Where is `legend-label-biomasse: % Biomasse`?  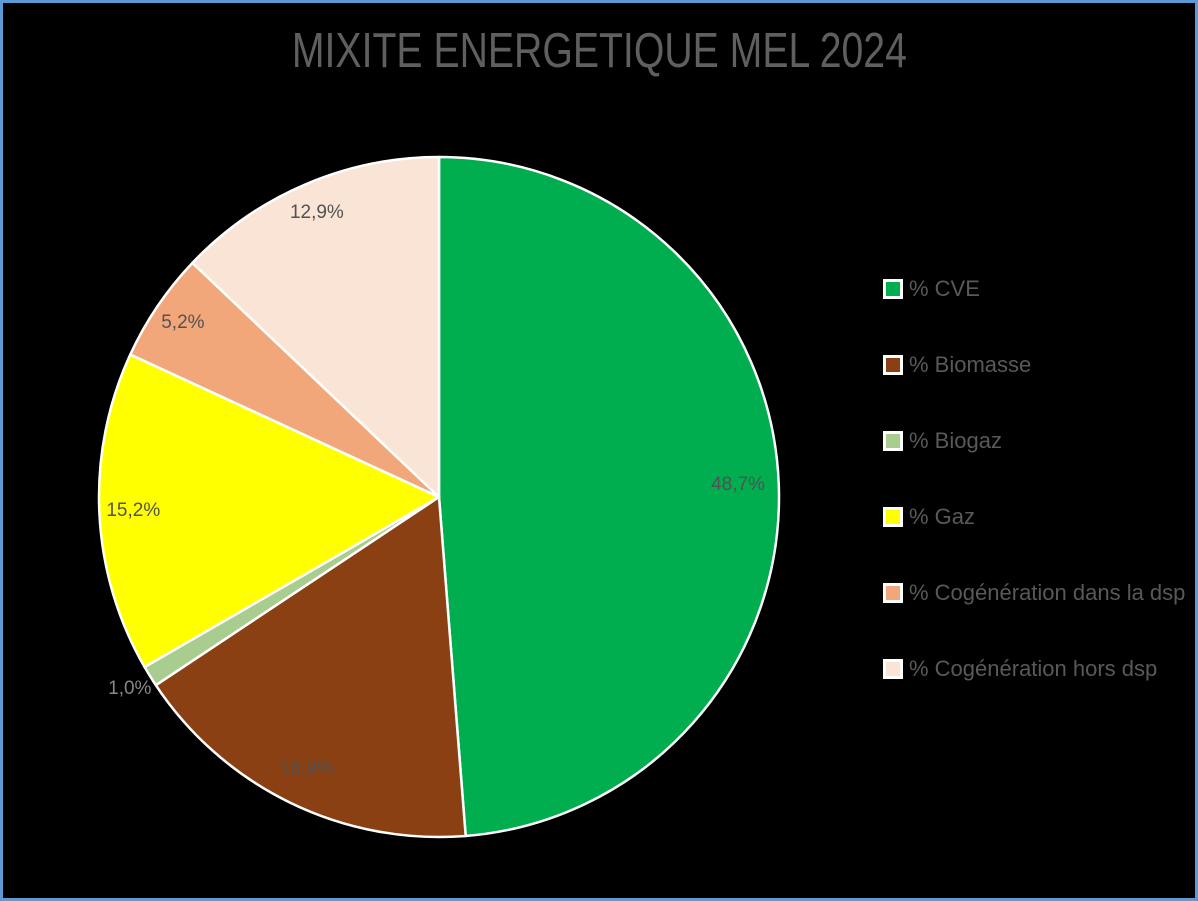 legend-label-biomasse: % Biomasse is located at coordinates (970, 364).